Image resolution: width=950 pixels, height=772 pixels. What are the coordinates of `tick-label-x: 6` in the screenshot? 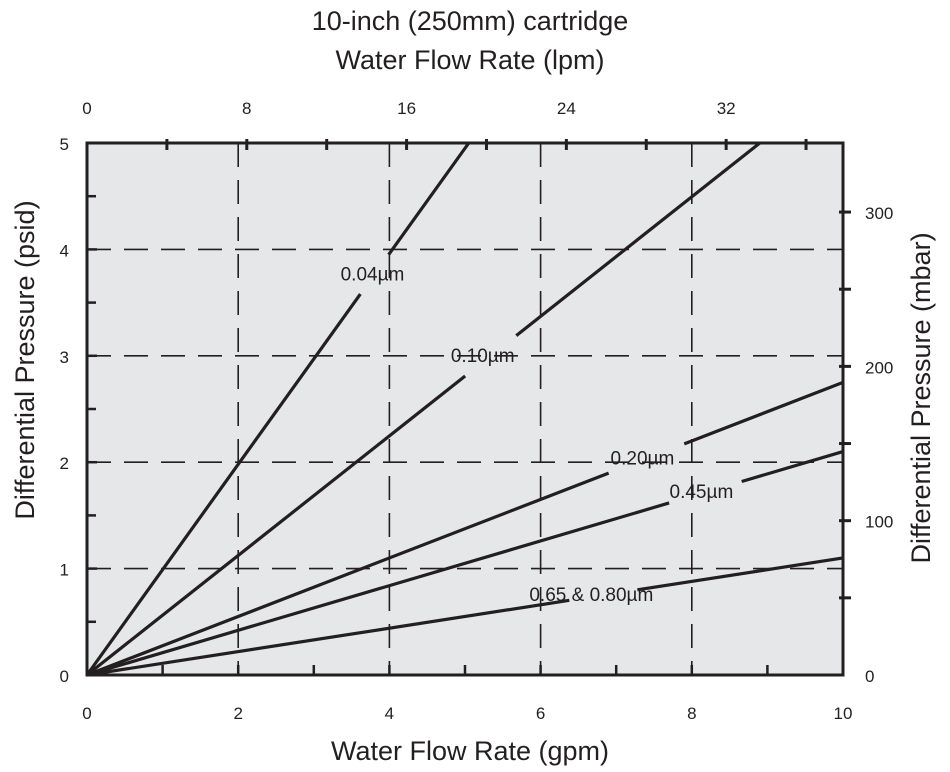 It's located at (540, 713).